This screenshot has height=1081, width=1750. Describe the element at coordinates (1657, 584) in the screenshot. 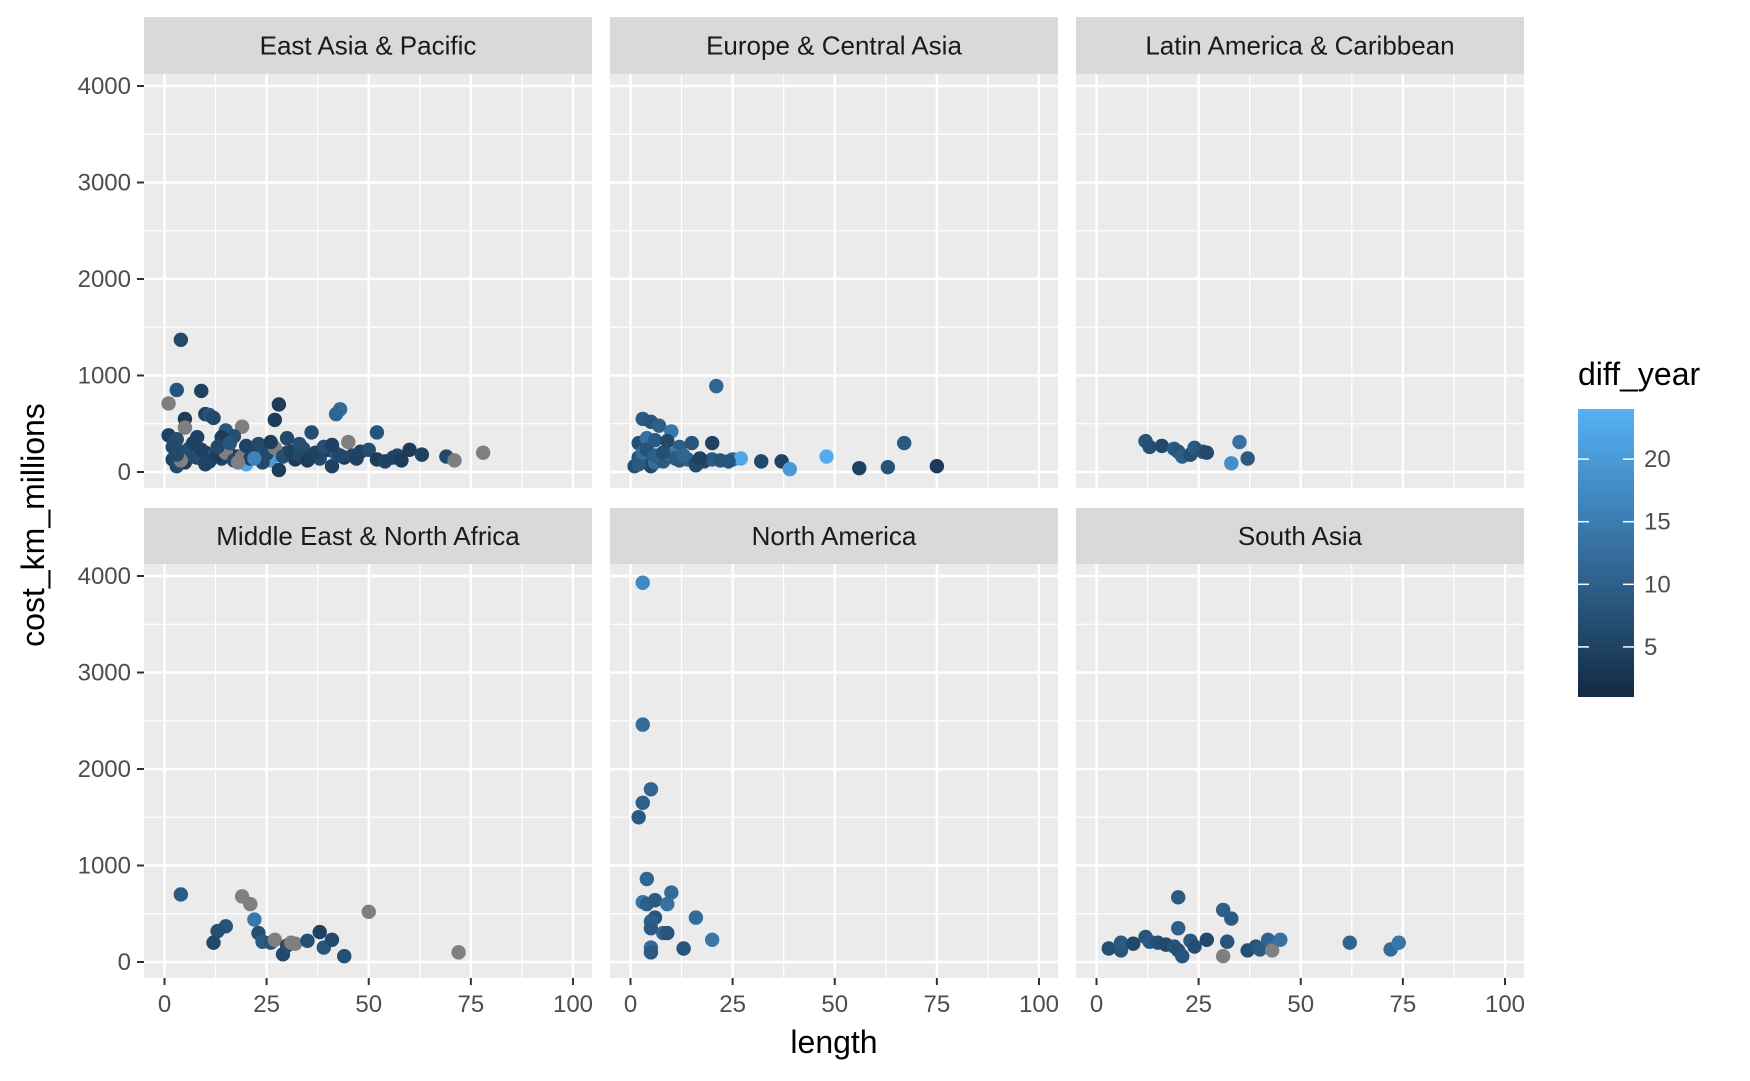

I see `colorbar-tick-label: 10` at that location.